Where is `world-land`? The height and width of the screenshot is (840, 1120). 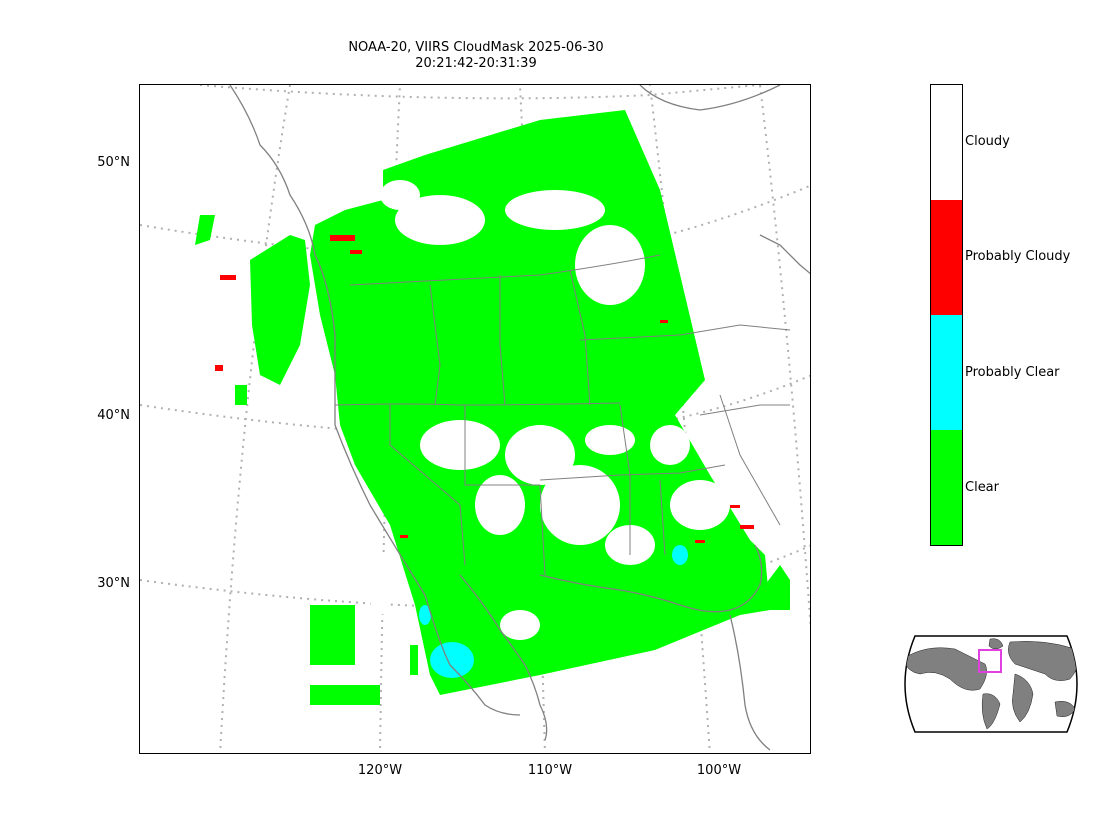 world-land is located at coordinates (991, 684).